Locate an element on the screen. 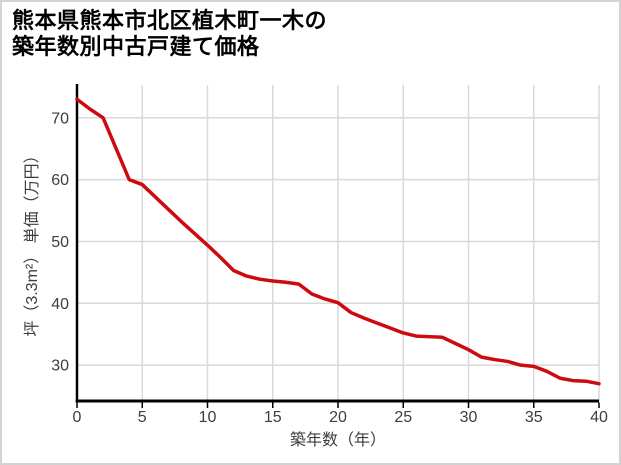 This screenshot has height=465, width=621. y-tick-label: 50 is located at coordinates (60, 242).